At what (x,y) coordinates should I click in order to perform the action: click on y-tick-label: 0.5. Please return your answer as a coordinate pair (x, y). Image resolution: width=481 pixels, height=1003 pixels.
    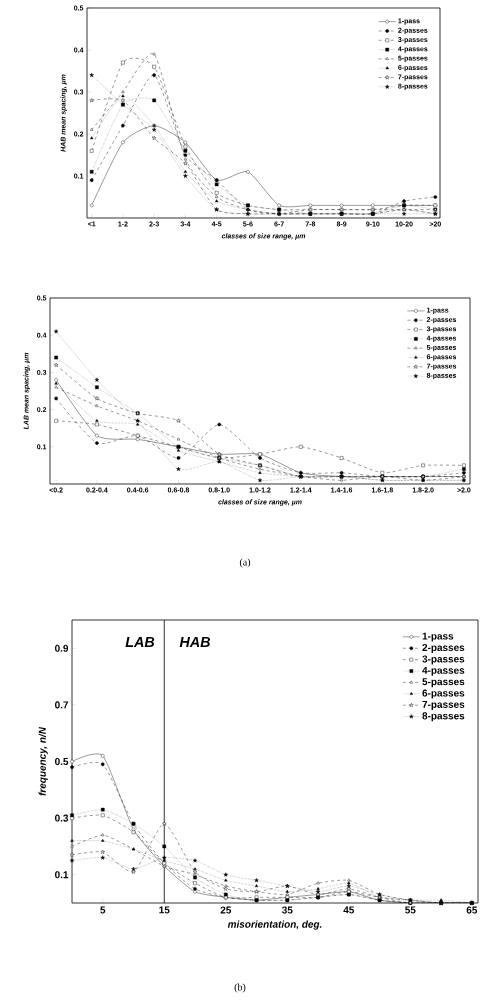
    Looking at the image, I should click on (62, 761).